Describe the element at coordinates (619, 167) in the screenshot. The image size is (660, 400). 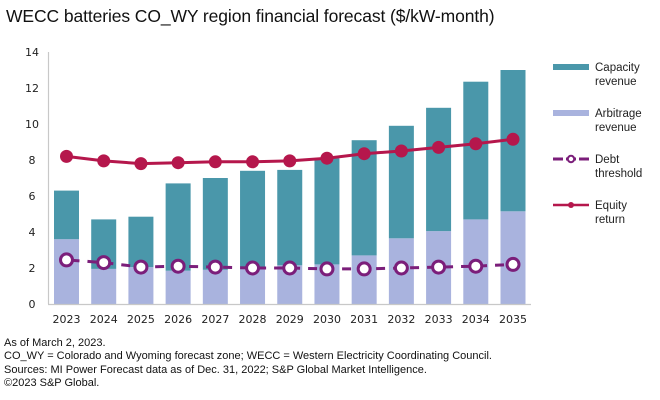
I see `legend-label: Debt threshold` at that location.